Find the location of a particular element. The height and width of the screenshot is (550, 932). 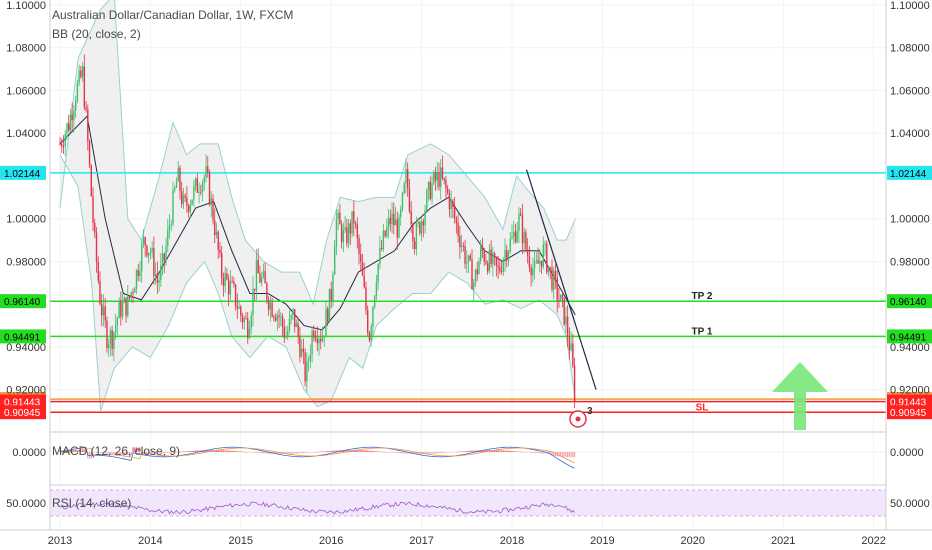

x-tick-label: 2017 is located at coordinates (421, 541).